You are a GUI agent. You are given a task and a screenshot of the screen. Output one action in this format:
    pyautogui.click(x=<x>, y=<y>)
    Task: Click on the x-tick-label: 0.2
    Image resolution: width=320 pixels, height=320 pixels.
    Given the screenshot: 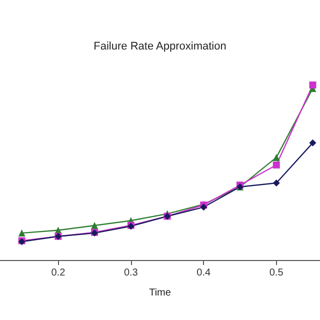 What is the action you would take?
    pyautogui.click(x=58, y=273)
    